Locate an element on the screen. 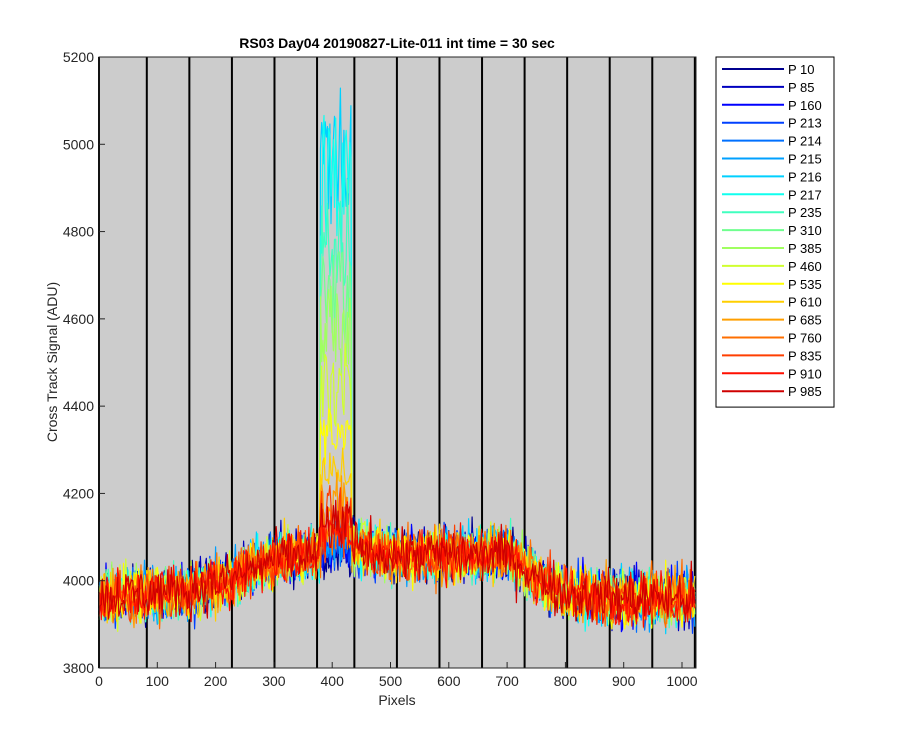  legend-label: P 685 is located at coordinates (805, 320).